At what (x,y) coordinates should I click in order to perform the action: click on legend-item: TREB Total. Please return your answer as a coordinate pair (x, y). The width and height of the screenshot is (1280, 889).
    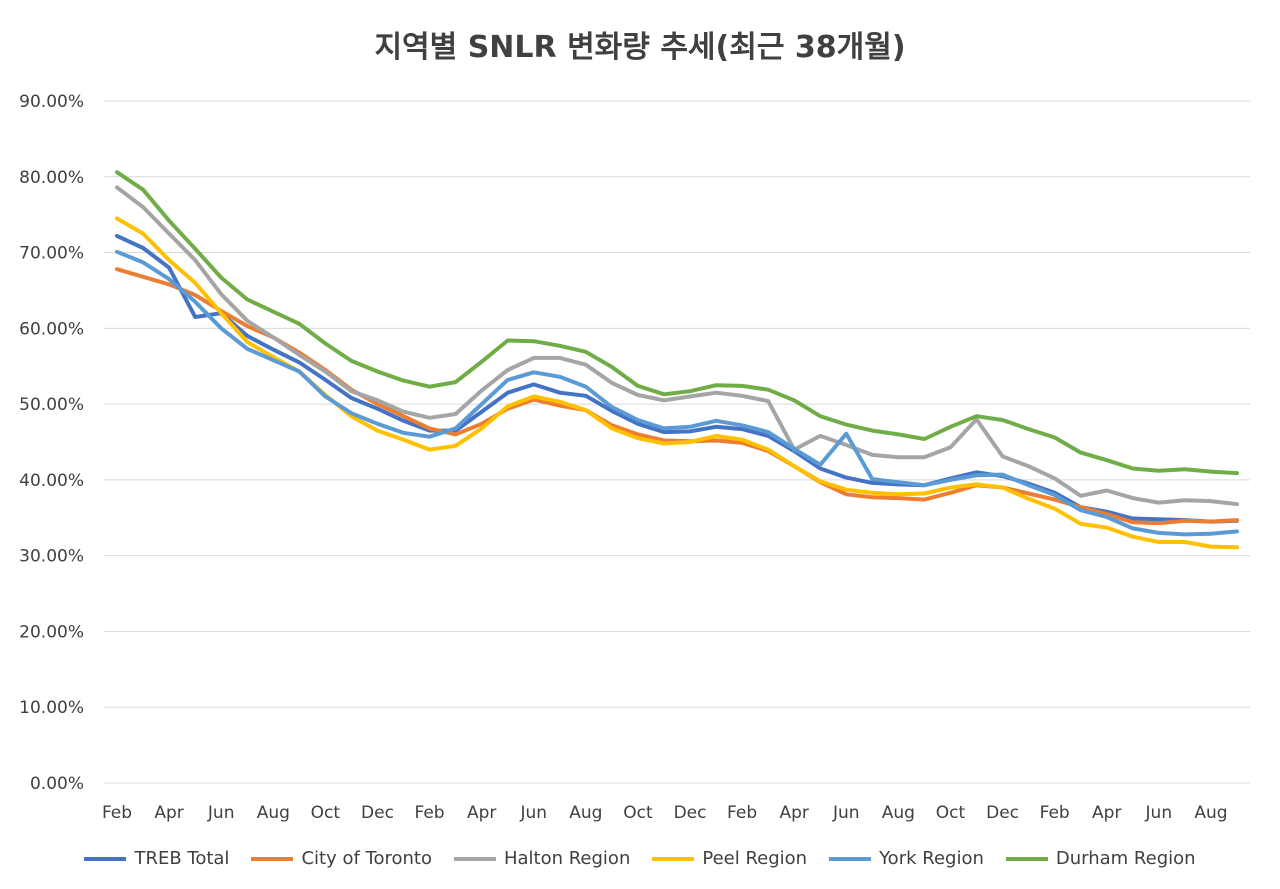
    Looking at the image, I should click on (156, 858).